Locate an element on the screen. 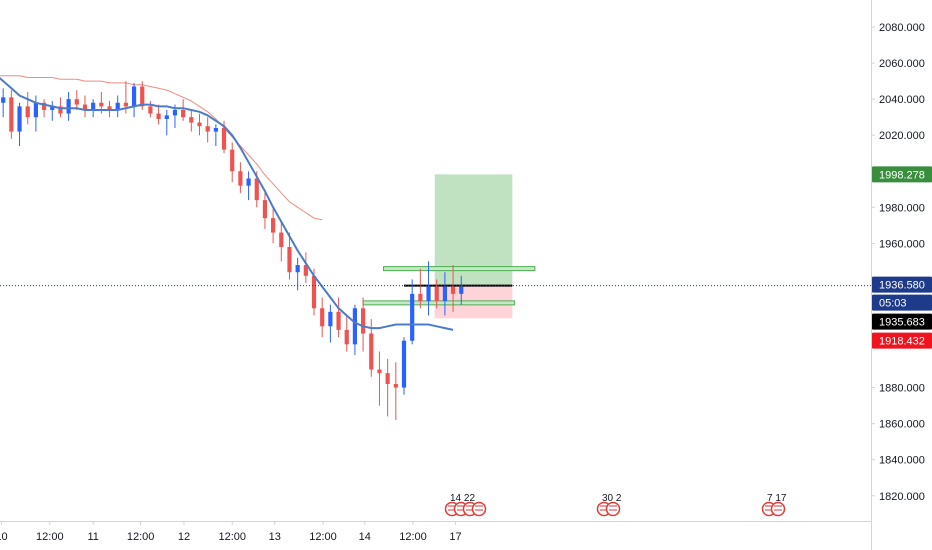  event-group-17: 7 17 is located at coordinates (774, 505).